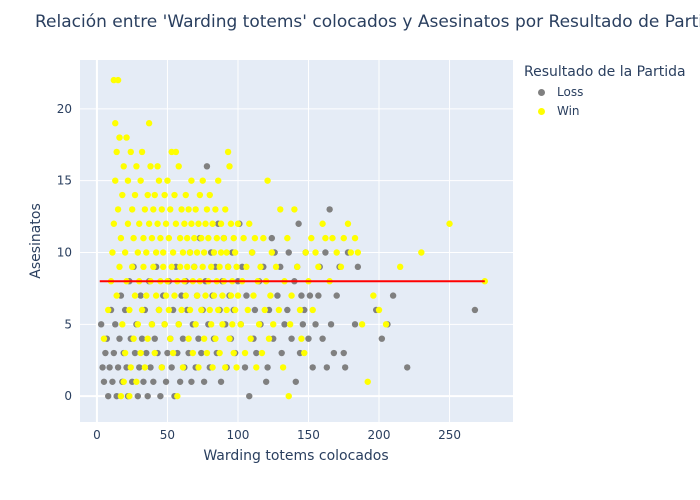 The height and width of the screenshot is (500, 700). What do you see at coordinates (238, 435) in the screenshot?
I see `x-tick-label: 100` at bounding box center [238, 435].